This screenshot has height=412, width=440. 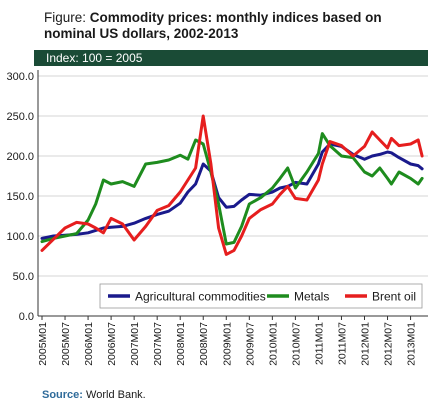 I want to click on x-tick-label: 2008M01, so click(x=181, y=344).